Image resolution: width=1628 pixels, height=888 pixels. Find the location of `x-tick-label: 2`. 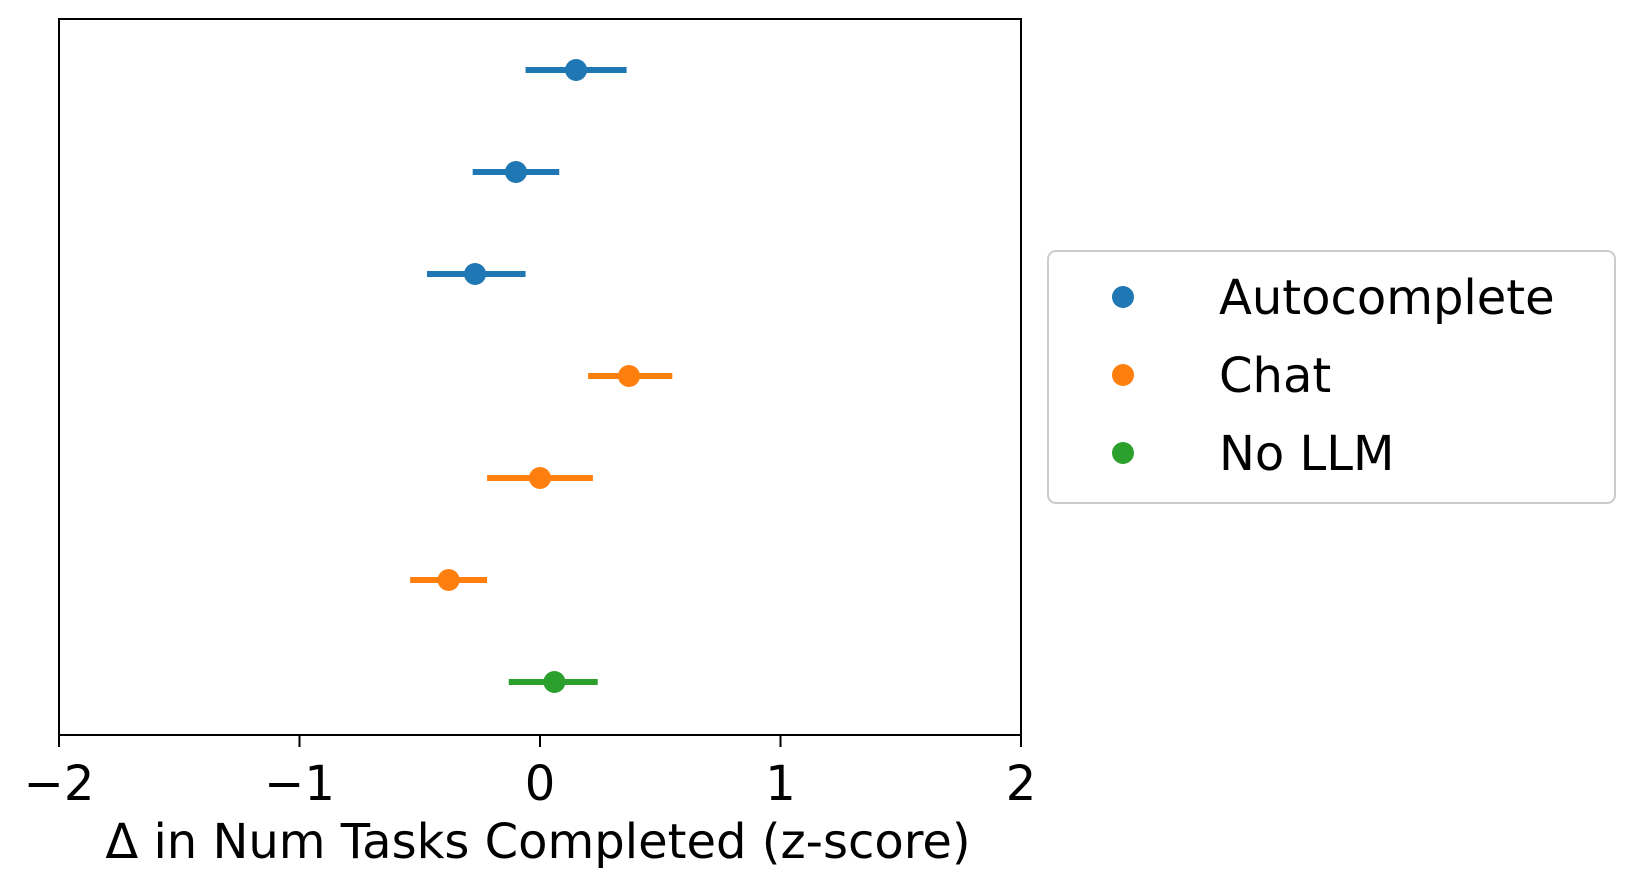

x-tick-label: 2 is located at coordinates (1021, 784).